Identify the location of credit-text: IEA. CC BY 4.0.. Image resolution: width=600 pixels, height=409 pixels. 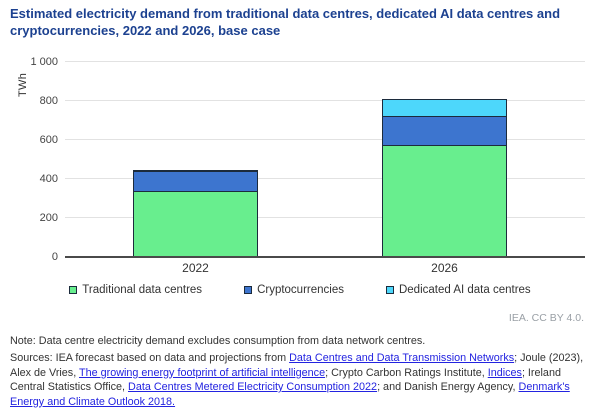
(546, 318).